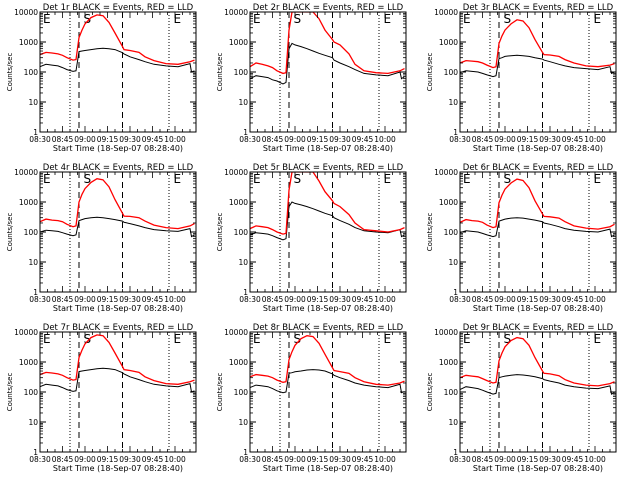  Describe the element at coordinates (328, 8) in the screenshot. I see `panel-title: Det 2r BLACK = Events, RED = LLD` at that location.